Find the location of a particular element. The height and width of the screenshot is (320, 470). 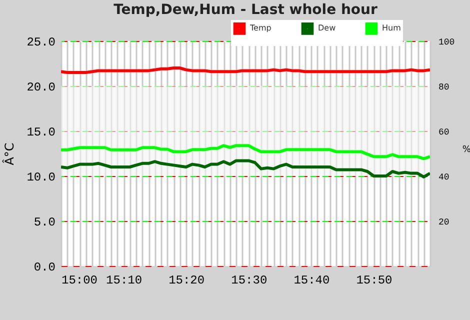

x-tick-label: 15:50 is located at coordinates (374, 281).